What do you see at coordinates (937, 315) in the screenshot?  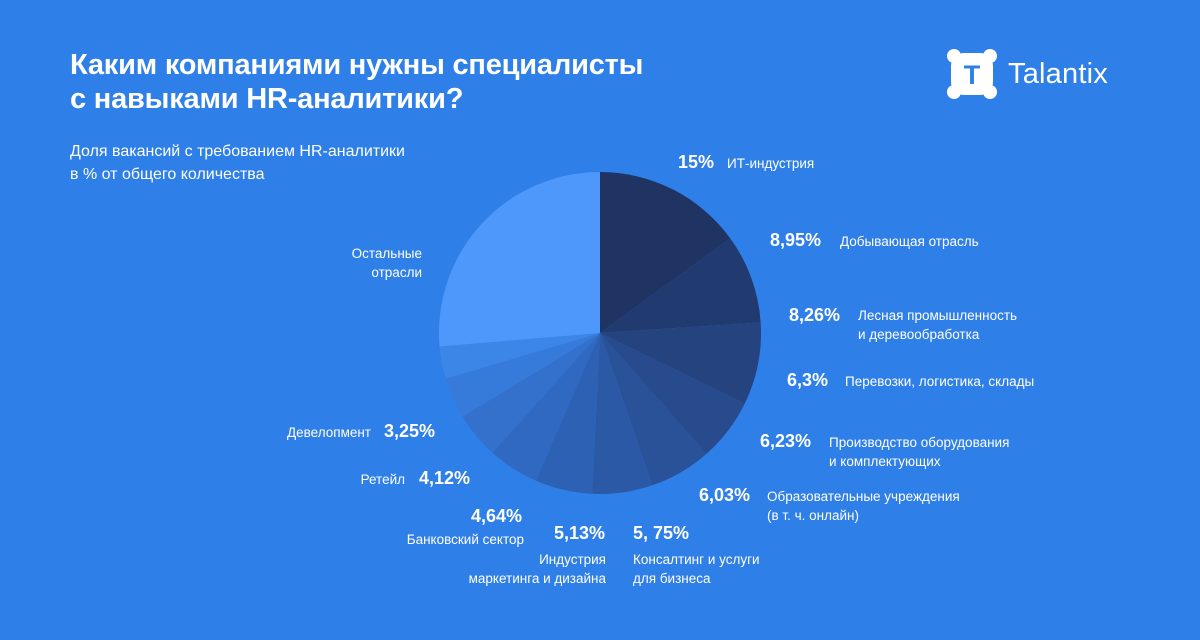 I see `slice-name-line: Лесная промышленность` at bounding box center [937, 315].